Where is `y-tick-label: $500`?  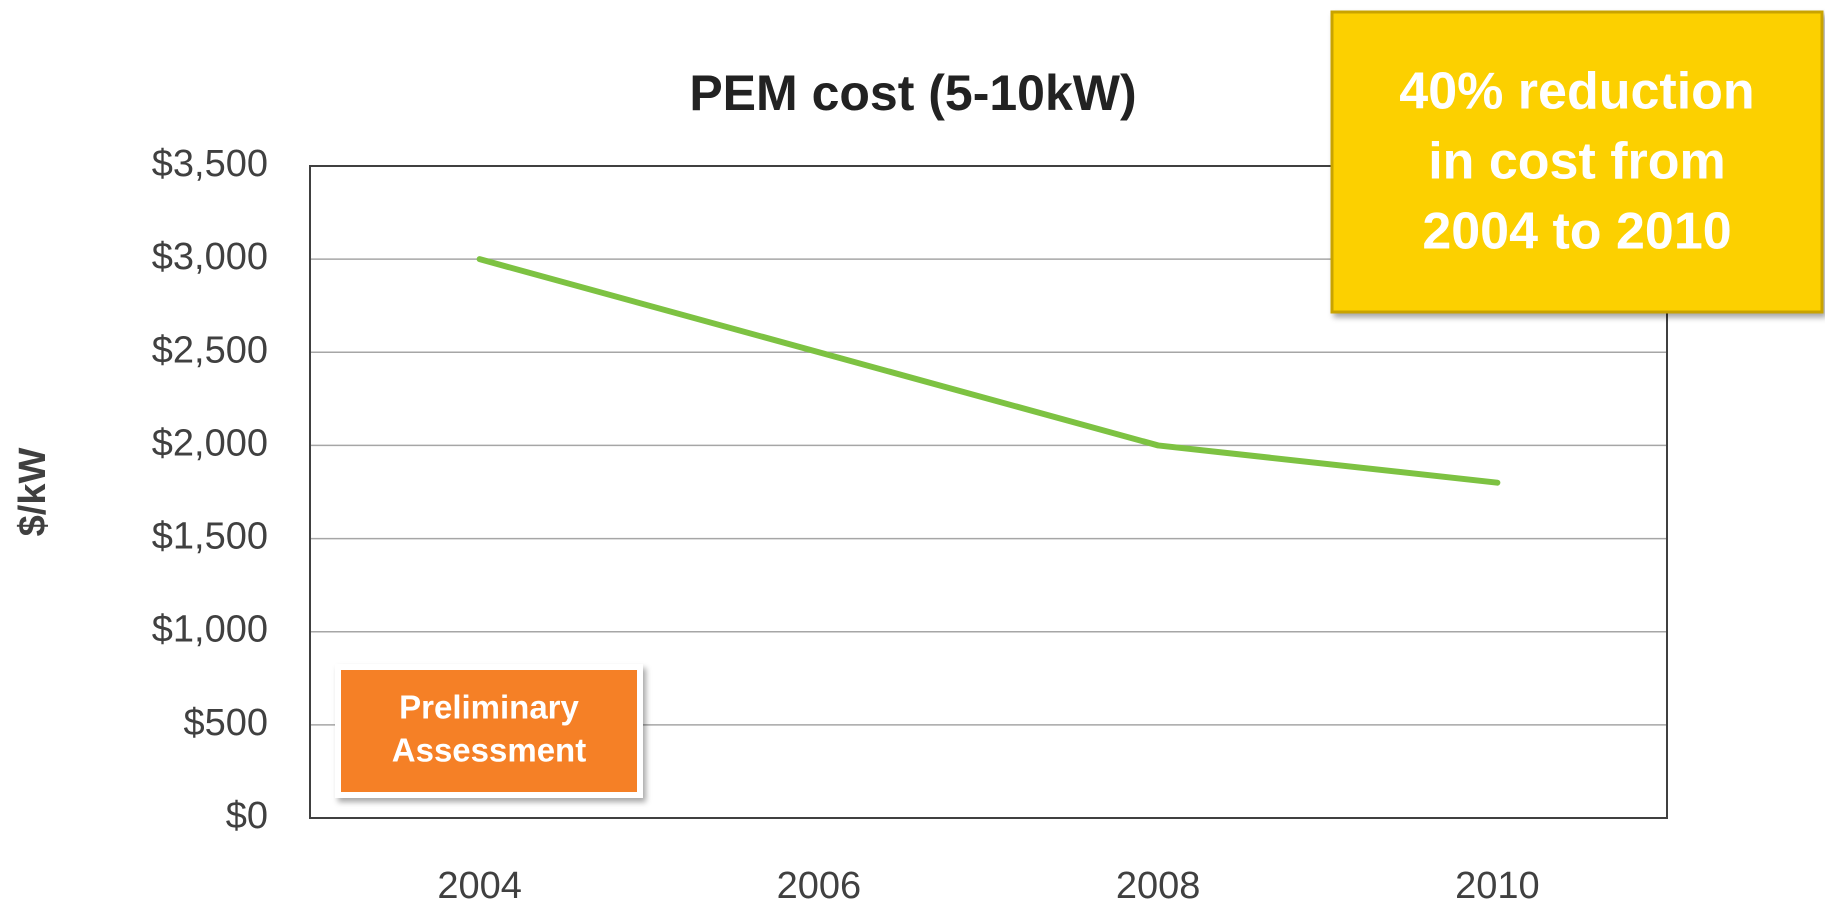 y-tick-label: $500 is located at coordinates (225, 723).